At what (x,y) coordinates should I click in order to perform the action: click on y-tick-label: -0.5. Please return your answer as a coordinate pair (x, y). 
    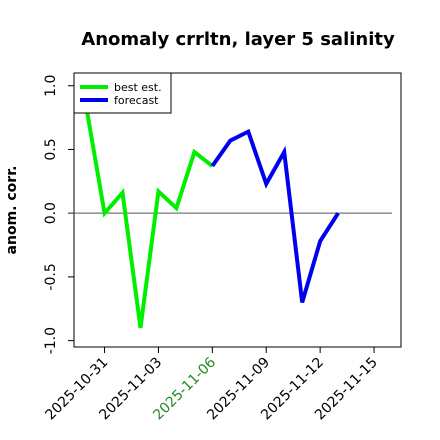
    Looking at the image, I should click on (51, 276).